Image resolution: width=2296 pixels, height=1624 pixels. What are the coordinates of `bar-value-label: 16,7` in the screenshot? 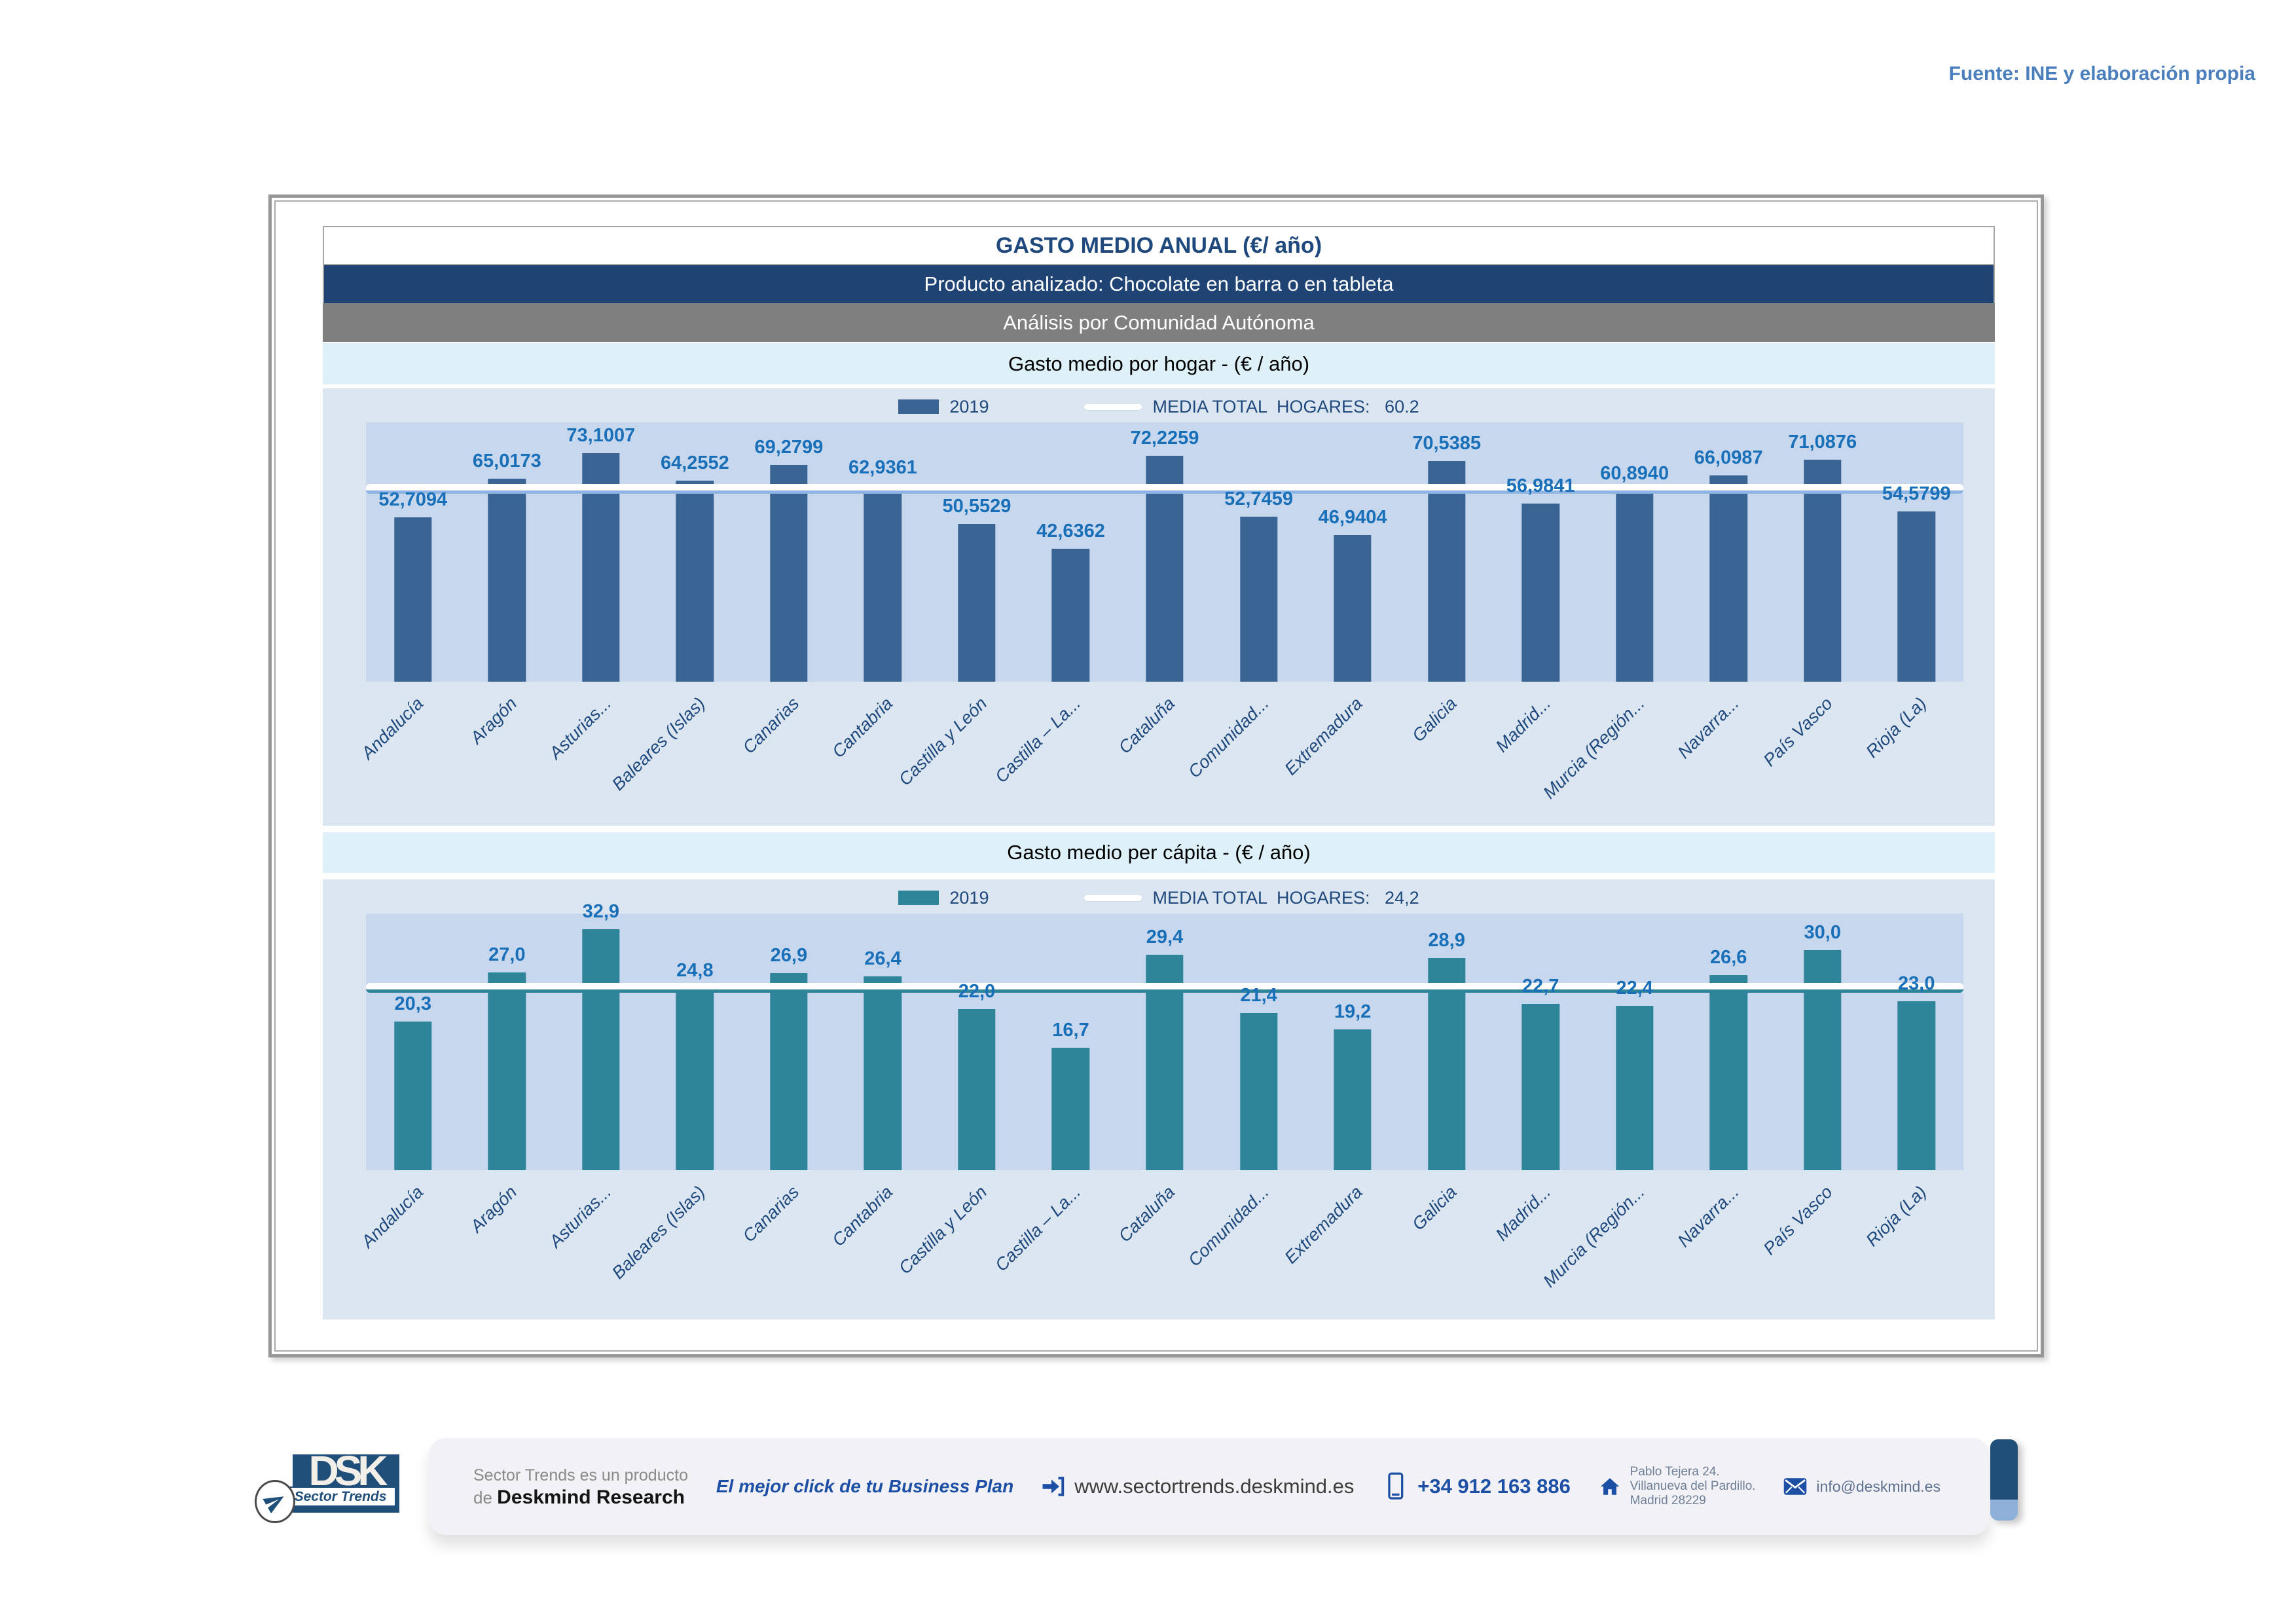 It's located at (1070, 1030).